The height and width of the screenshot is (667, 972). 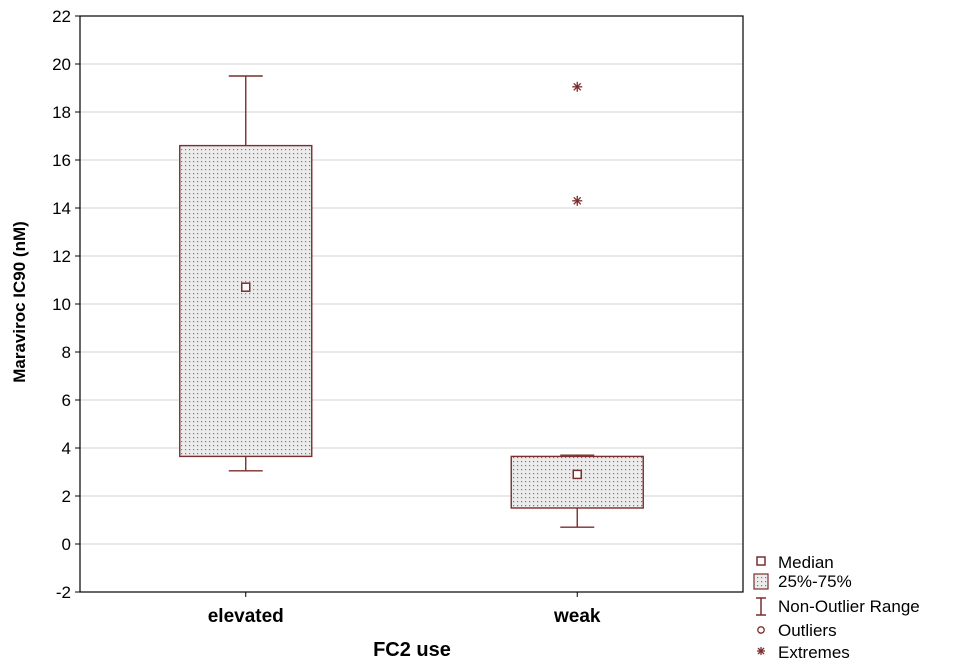 What do you see at coordinates (577, 304) in the screenshot?
I see `box-weak` at bounding box center [577, 304].